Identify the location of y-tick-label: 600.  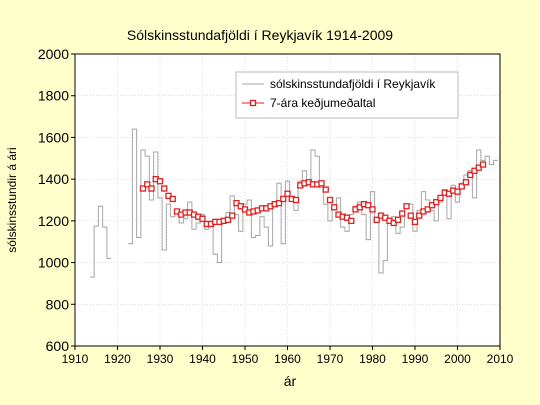
(58, 346).